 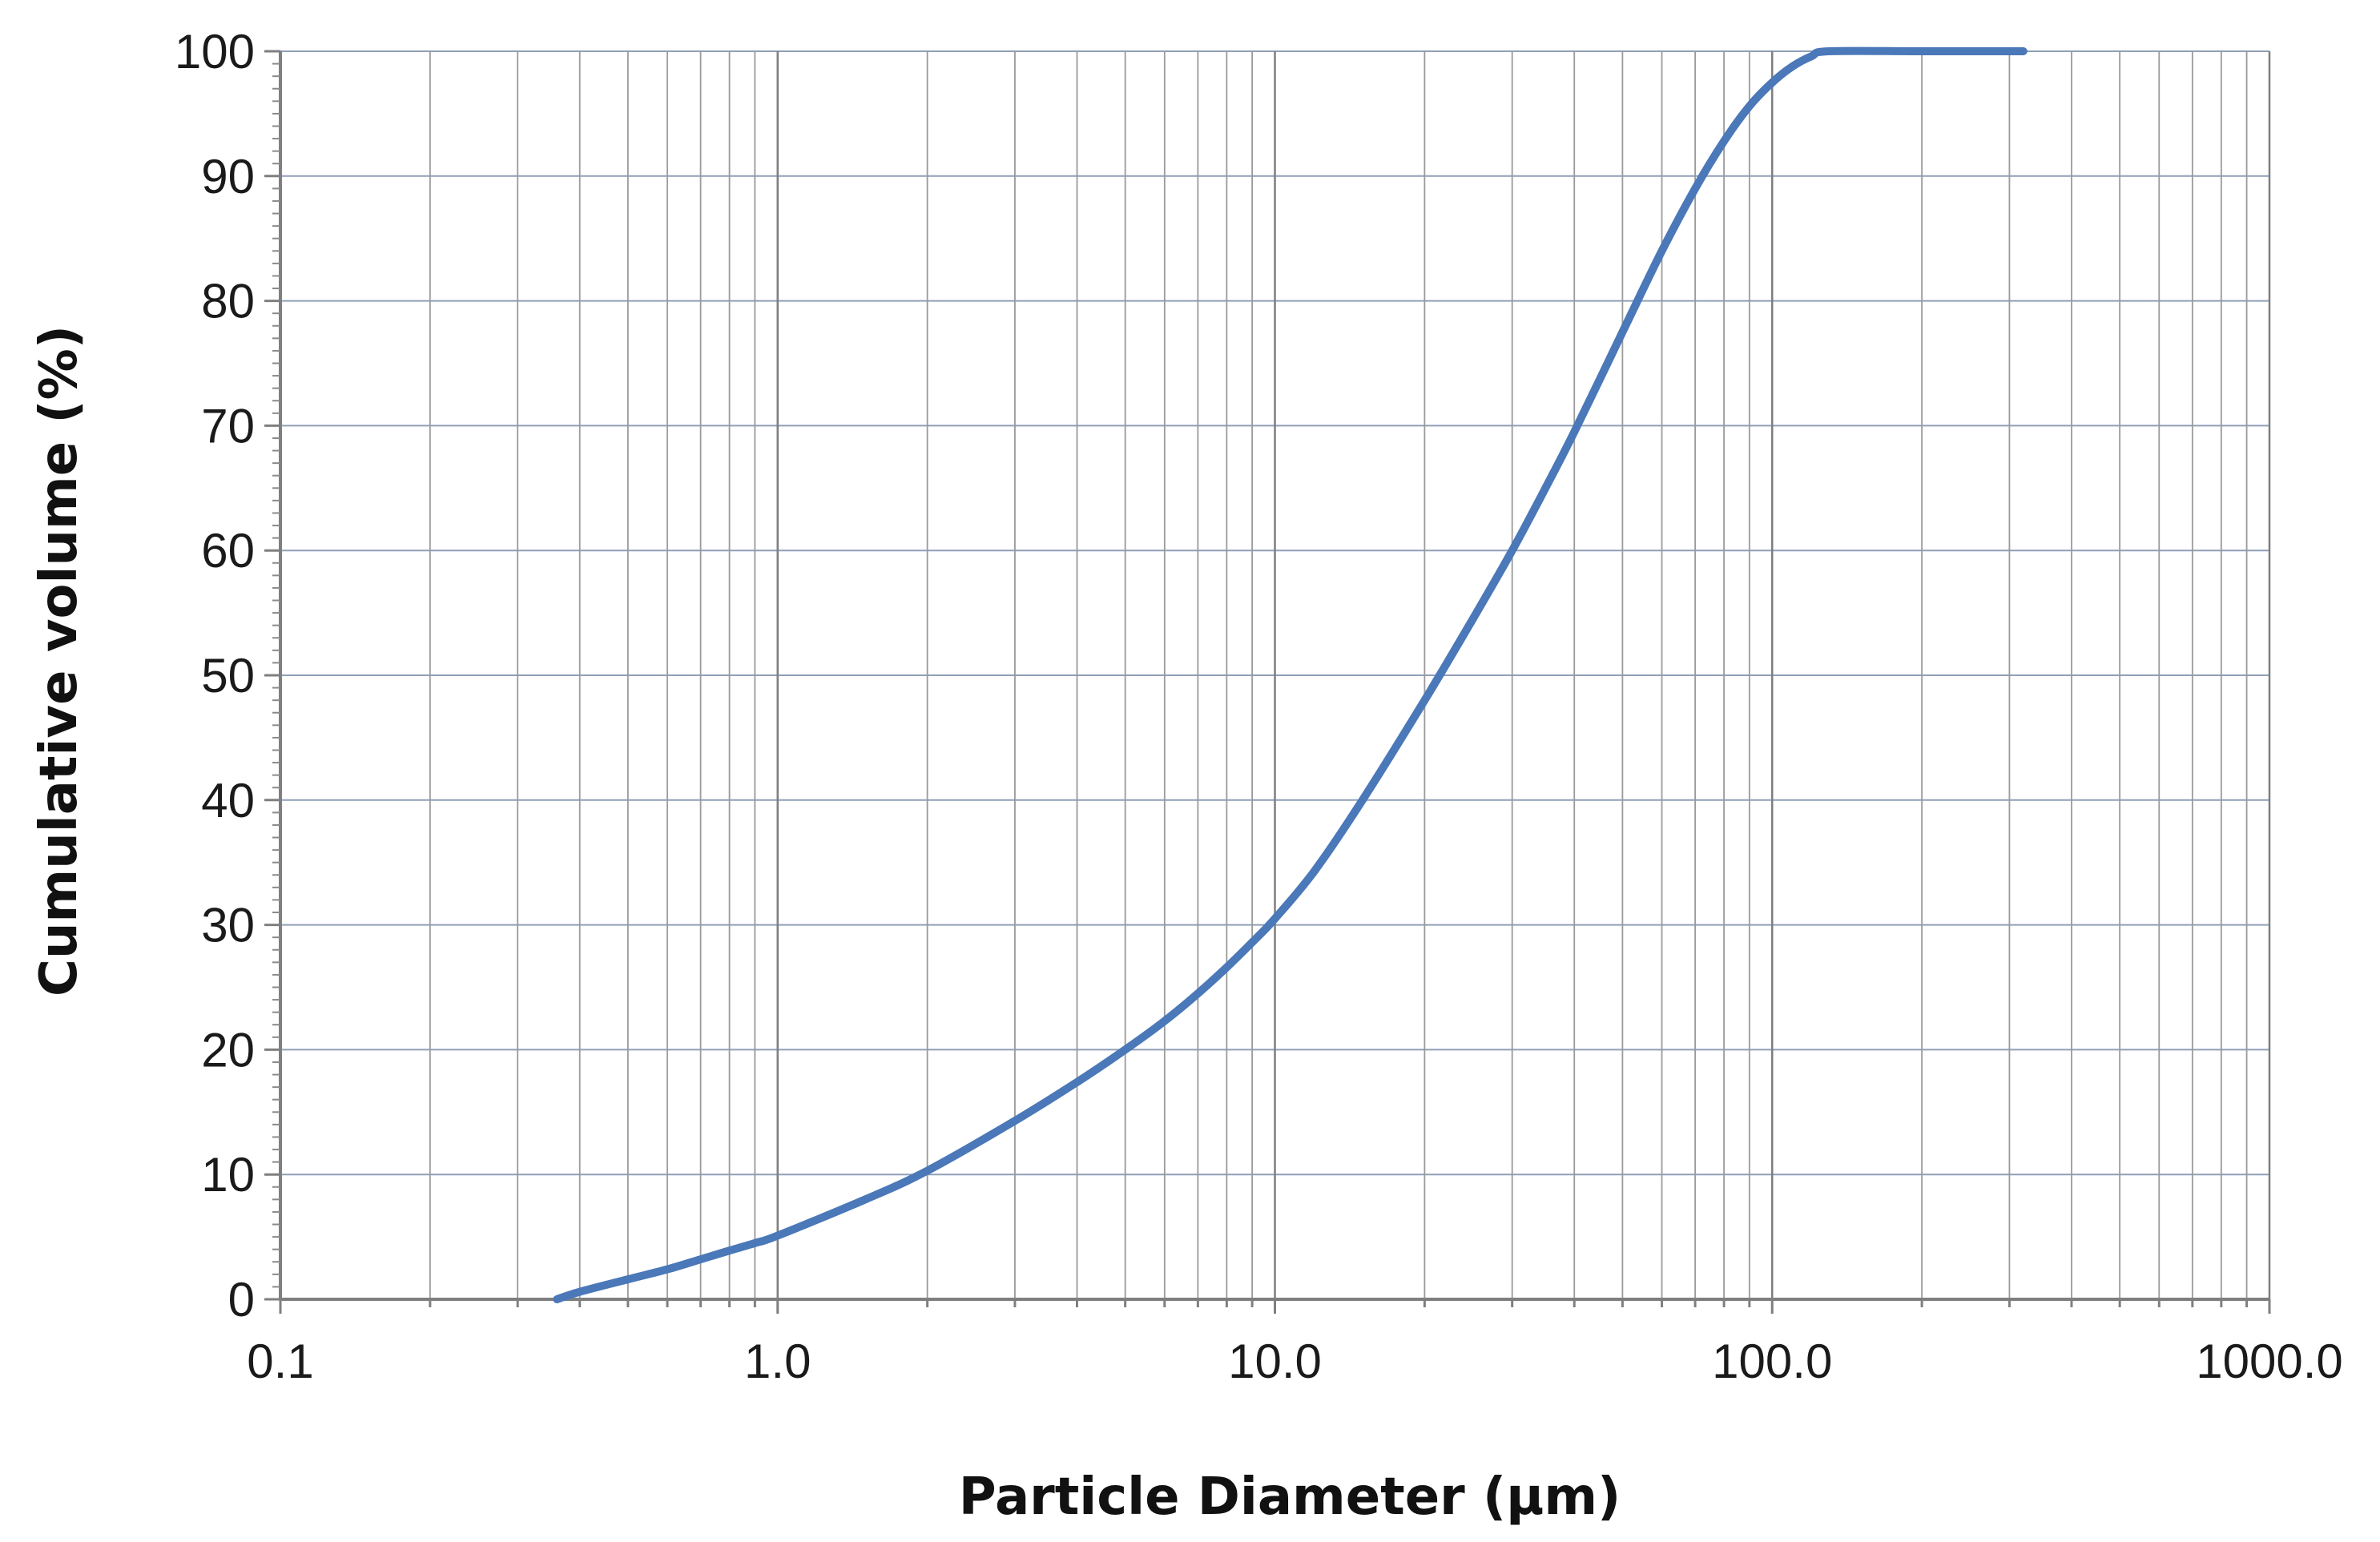 I want to click on x-axis-title: Particle Diameter (µm), so click(x=1290, y=1497).